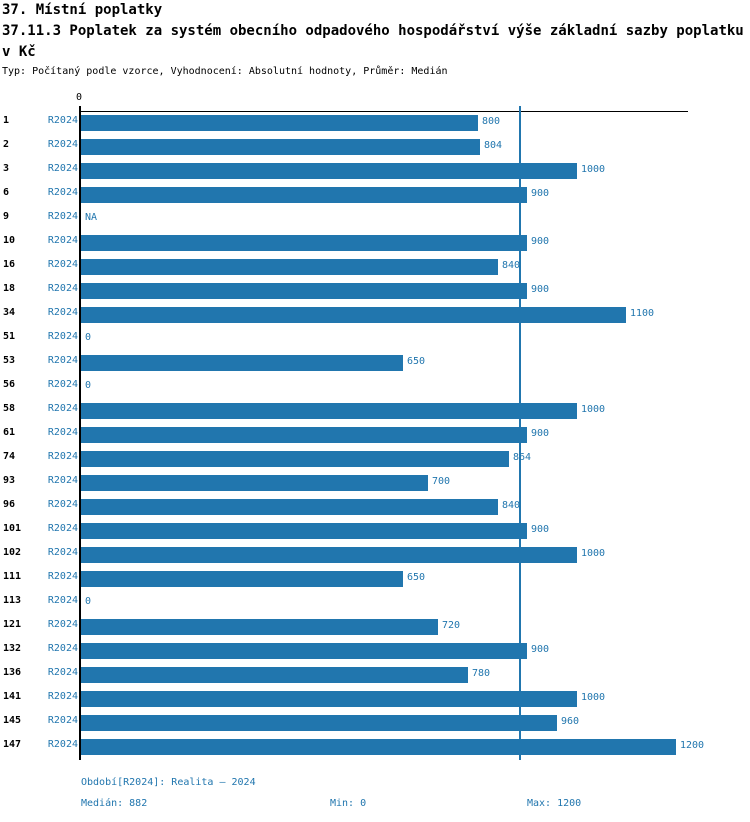 This screenshot has height=822, width=750. I want to click on row-index-label: 102, so click(12, 552).